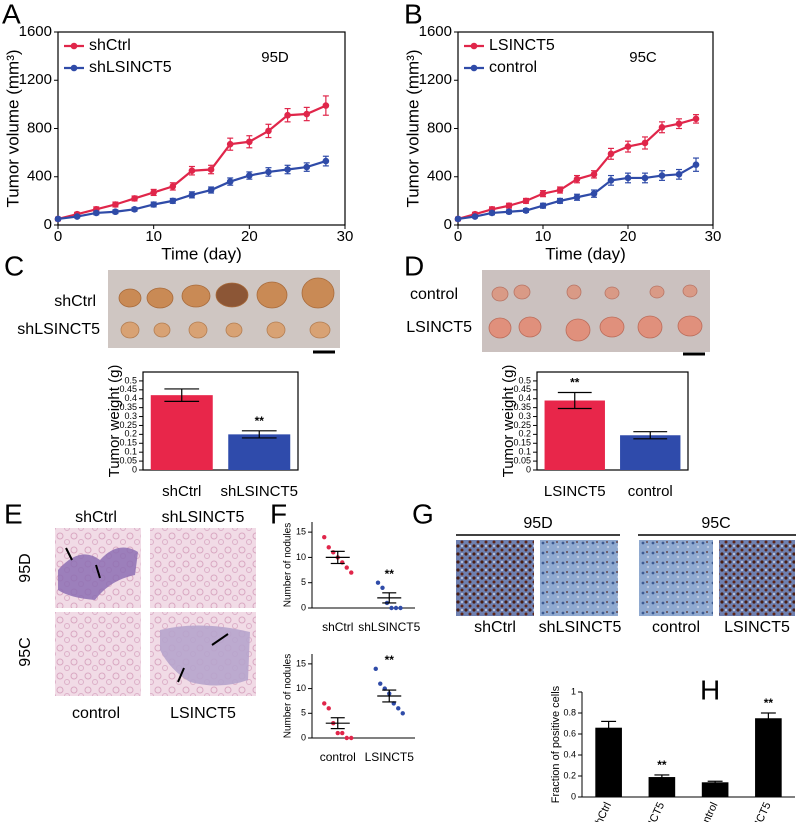 The image size is (800, 822). Describe the element at coordinates (98, 654) in the screenshot. I see `histology-image` at that location.